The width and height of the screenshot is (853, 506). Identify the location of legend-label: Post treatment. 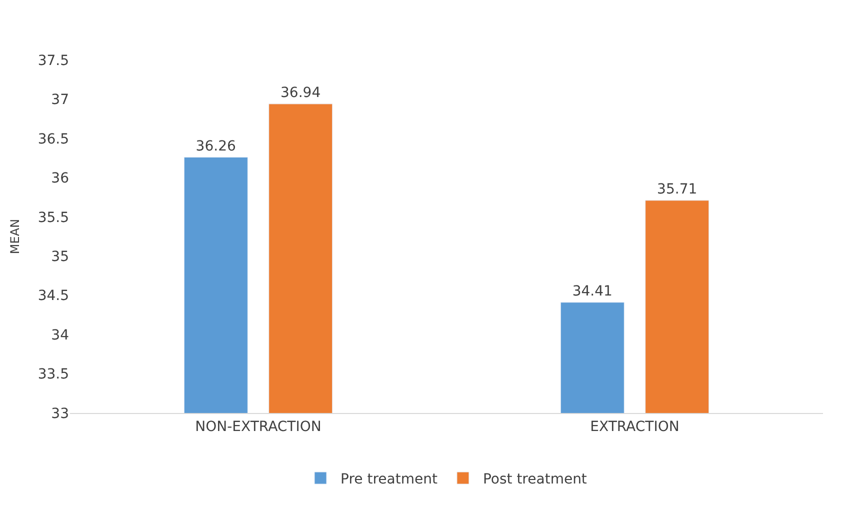
(535, 479).